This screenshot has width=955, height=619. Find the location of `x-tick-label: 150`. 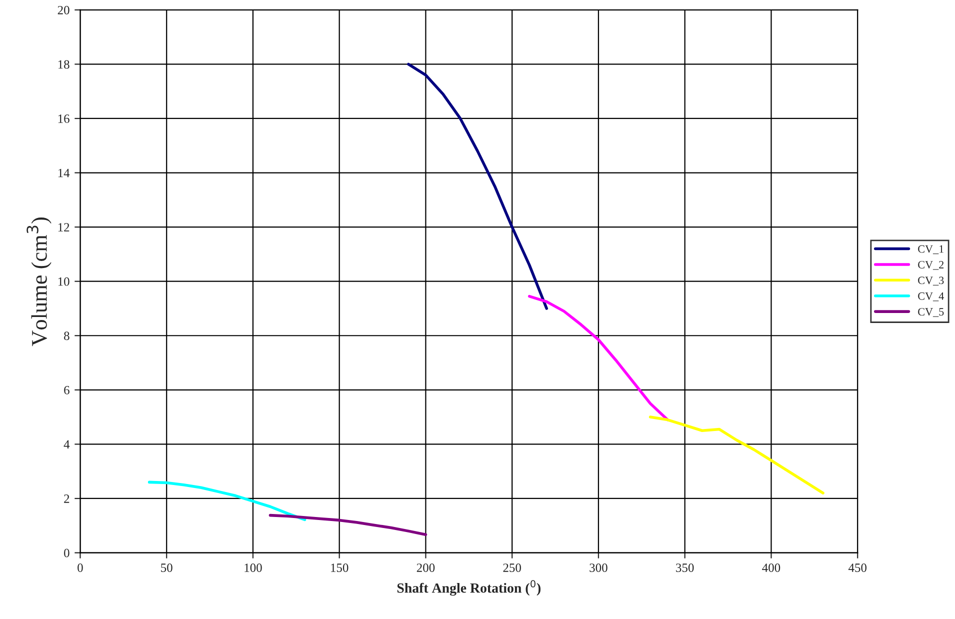

x-tick-label: 150 is located at coordinates (339, 568).